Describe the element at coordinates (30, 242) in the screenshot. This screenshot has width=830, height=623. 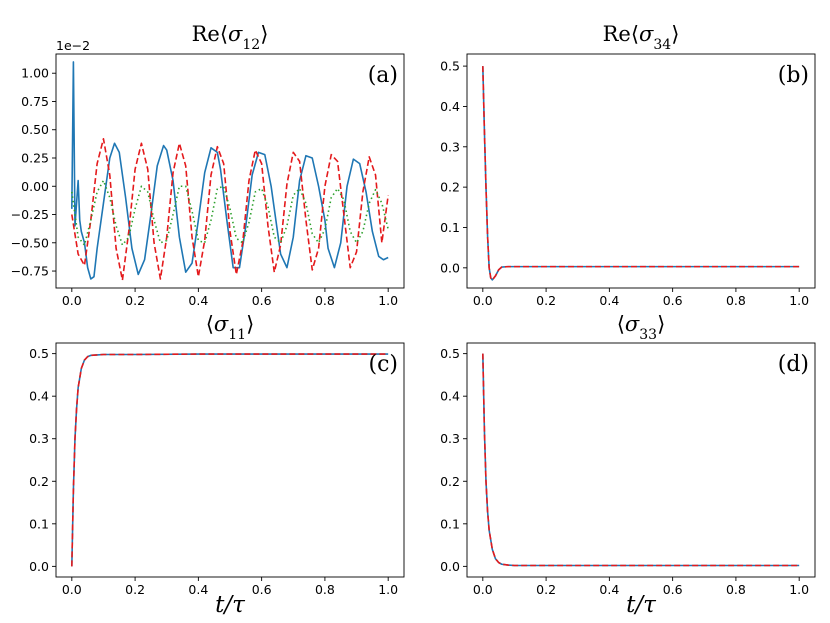
I see `panel-a-y-tick-label: −0.50` at that location.